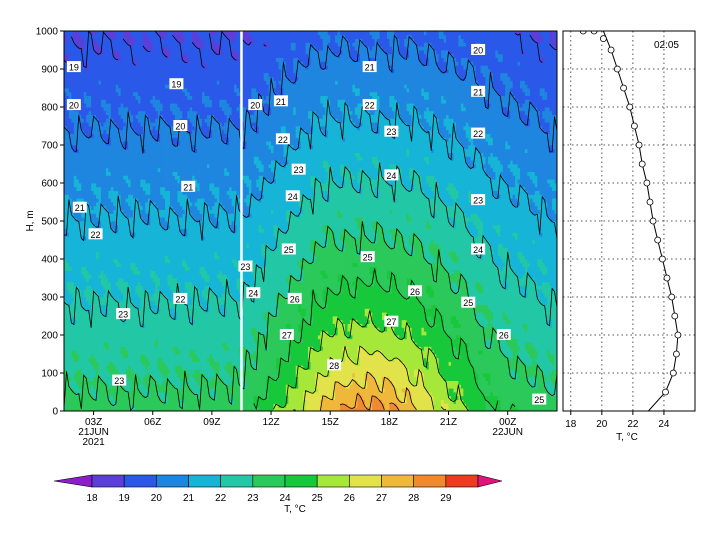 The height and width of the screenshot is (539, 720). Describe the element at coordinates (678, 335) in the screenshot. I see `profile-point` at that location.